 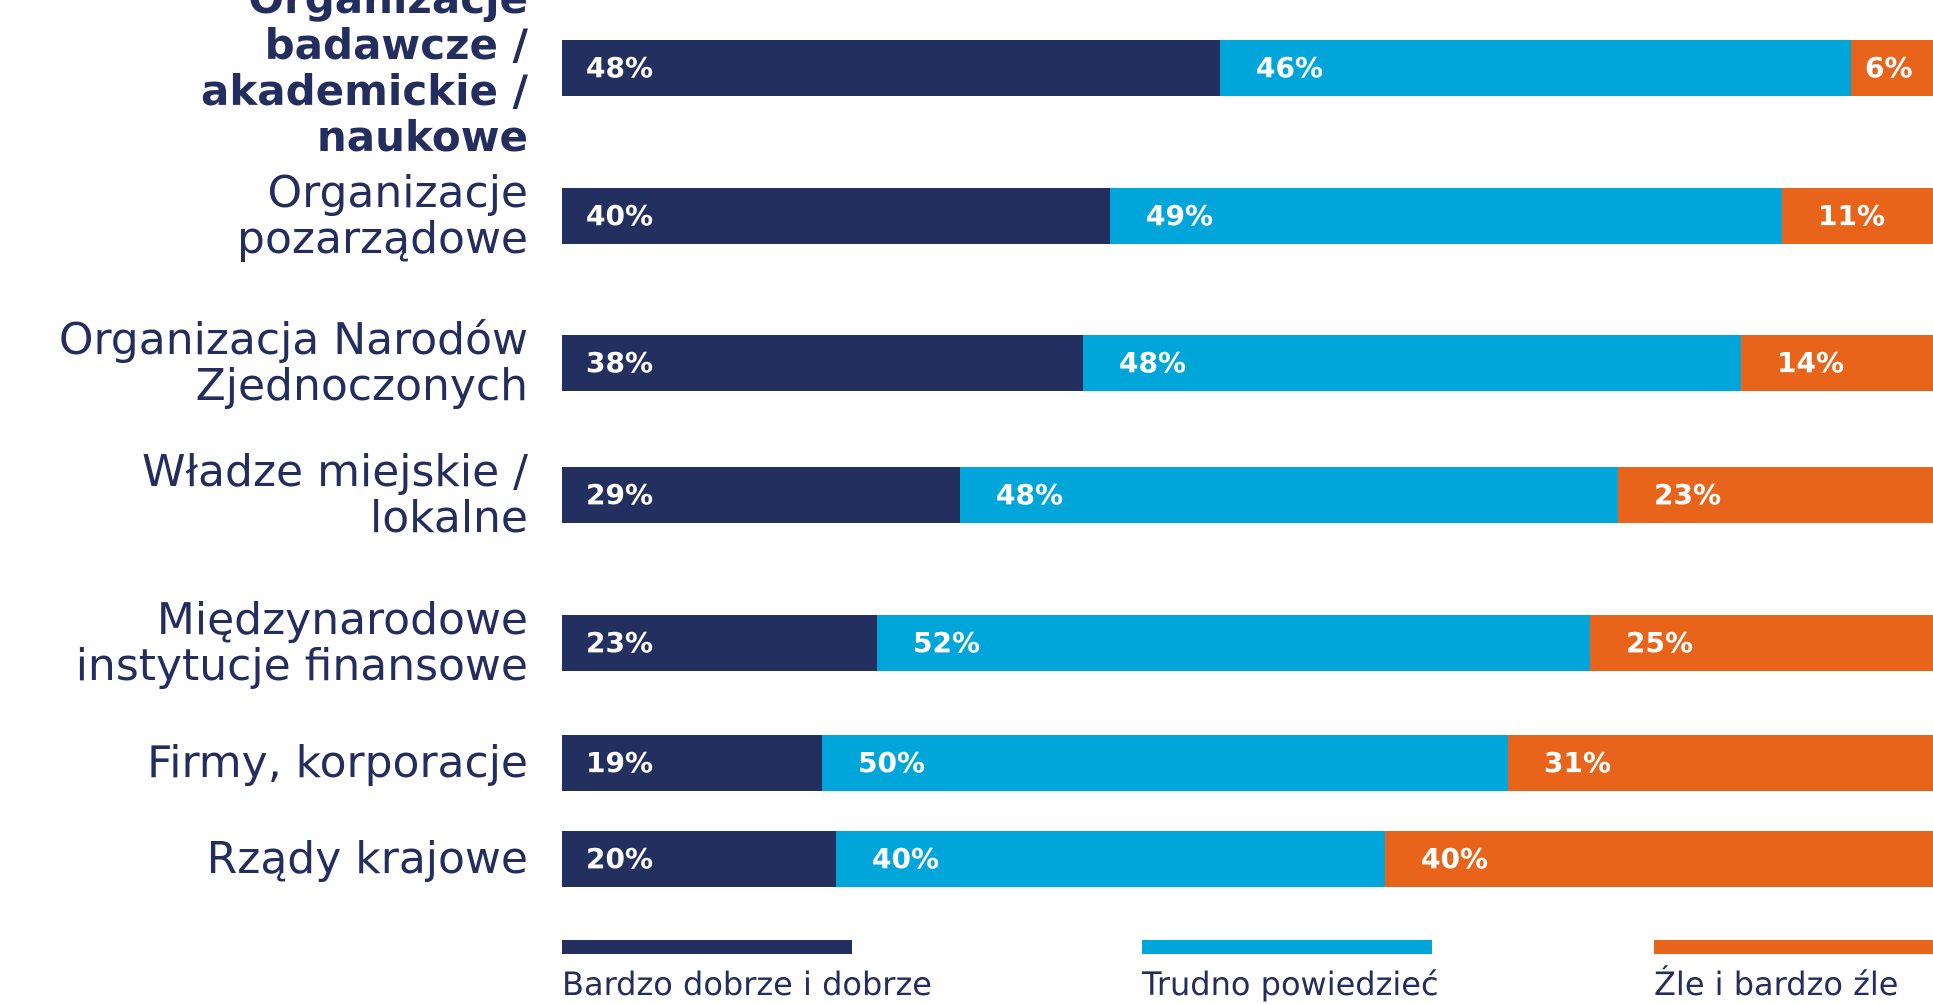 I want to click on bar-row: 38% 48% 14%, so click(x=1247, y=363).